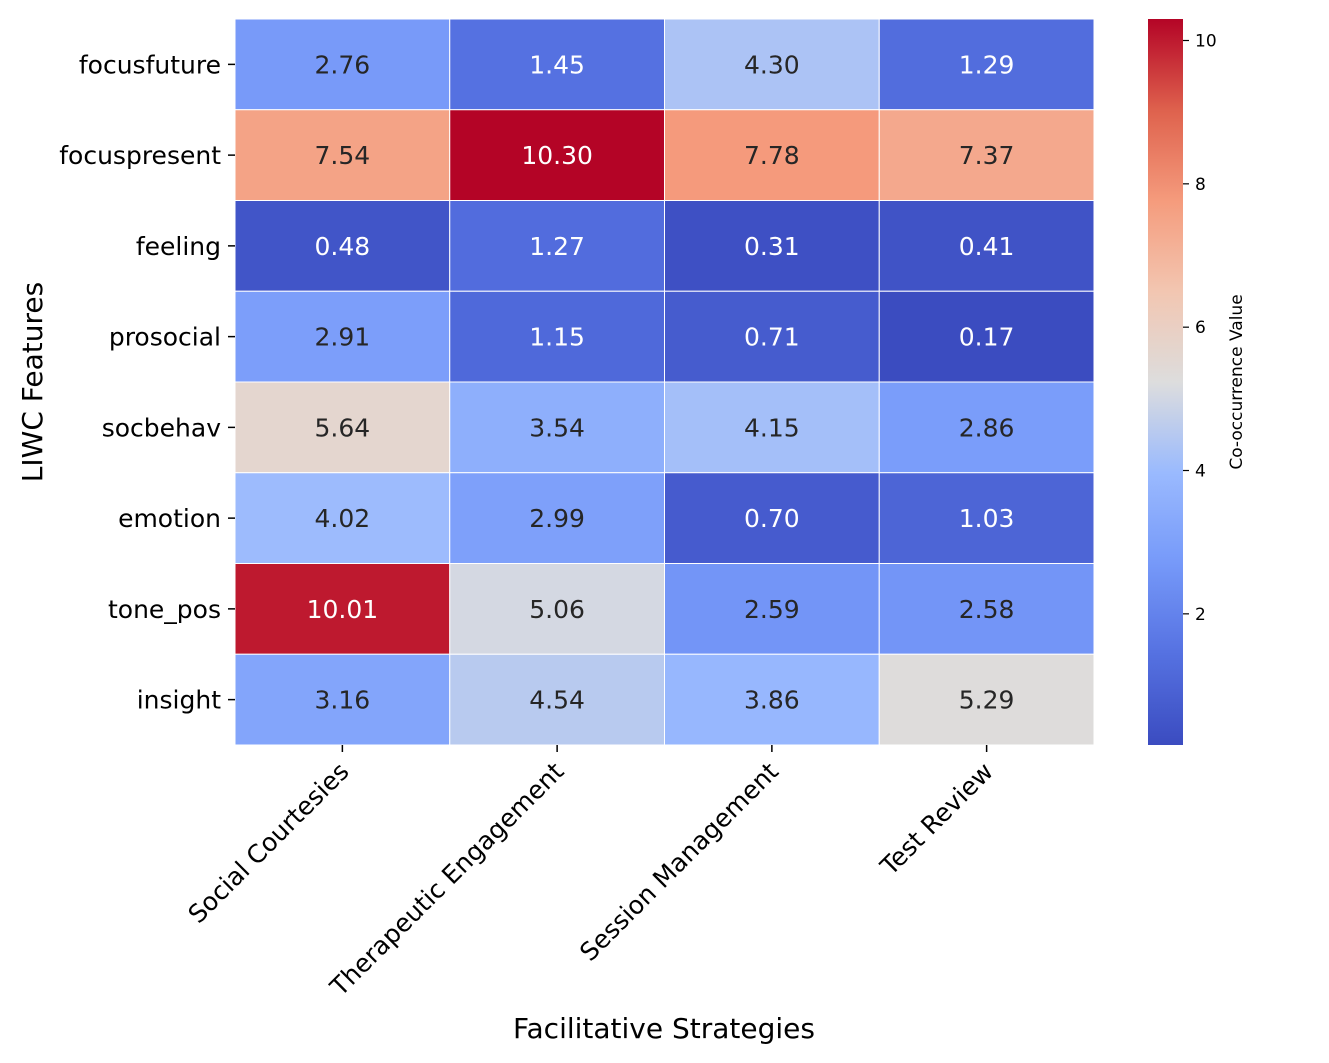  What do you see at coordinates (1206, 42) in the screenshot?
I see `colorbar-tick-label: 10` at bounding box center [1206, 42].